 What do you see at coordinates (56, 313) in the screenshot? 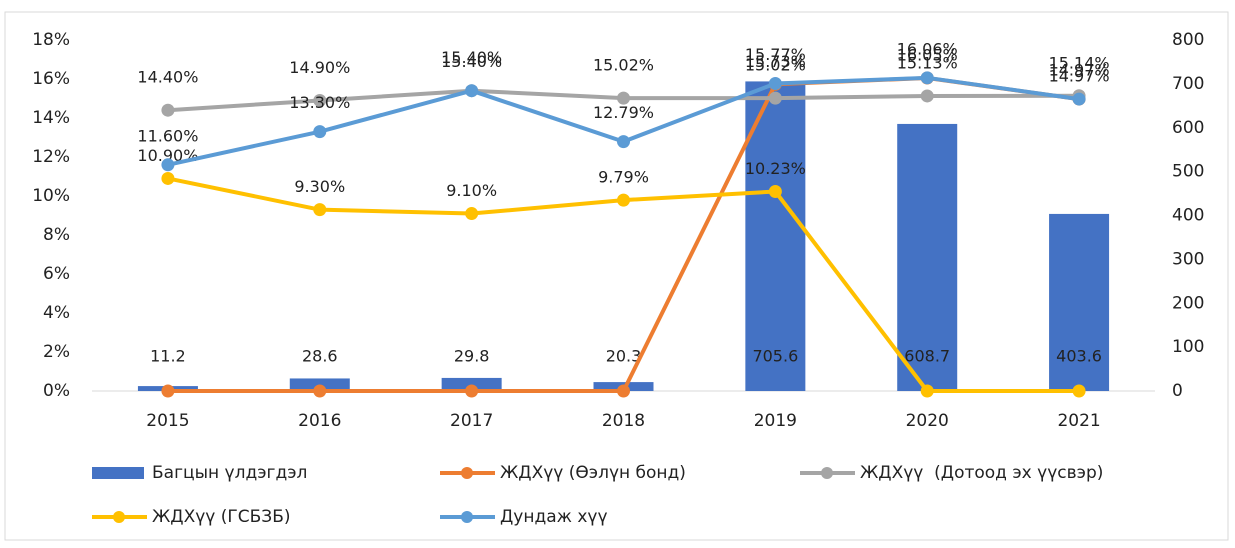
I see `y-tick-label: 4%` at bounding box center [56, 313].